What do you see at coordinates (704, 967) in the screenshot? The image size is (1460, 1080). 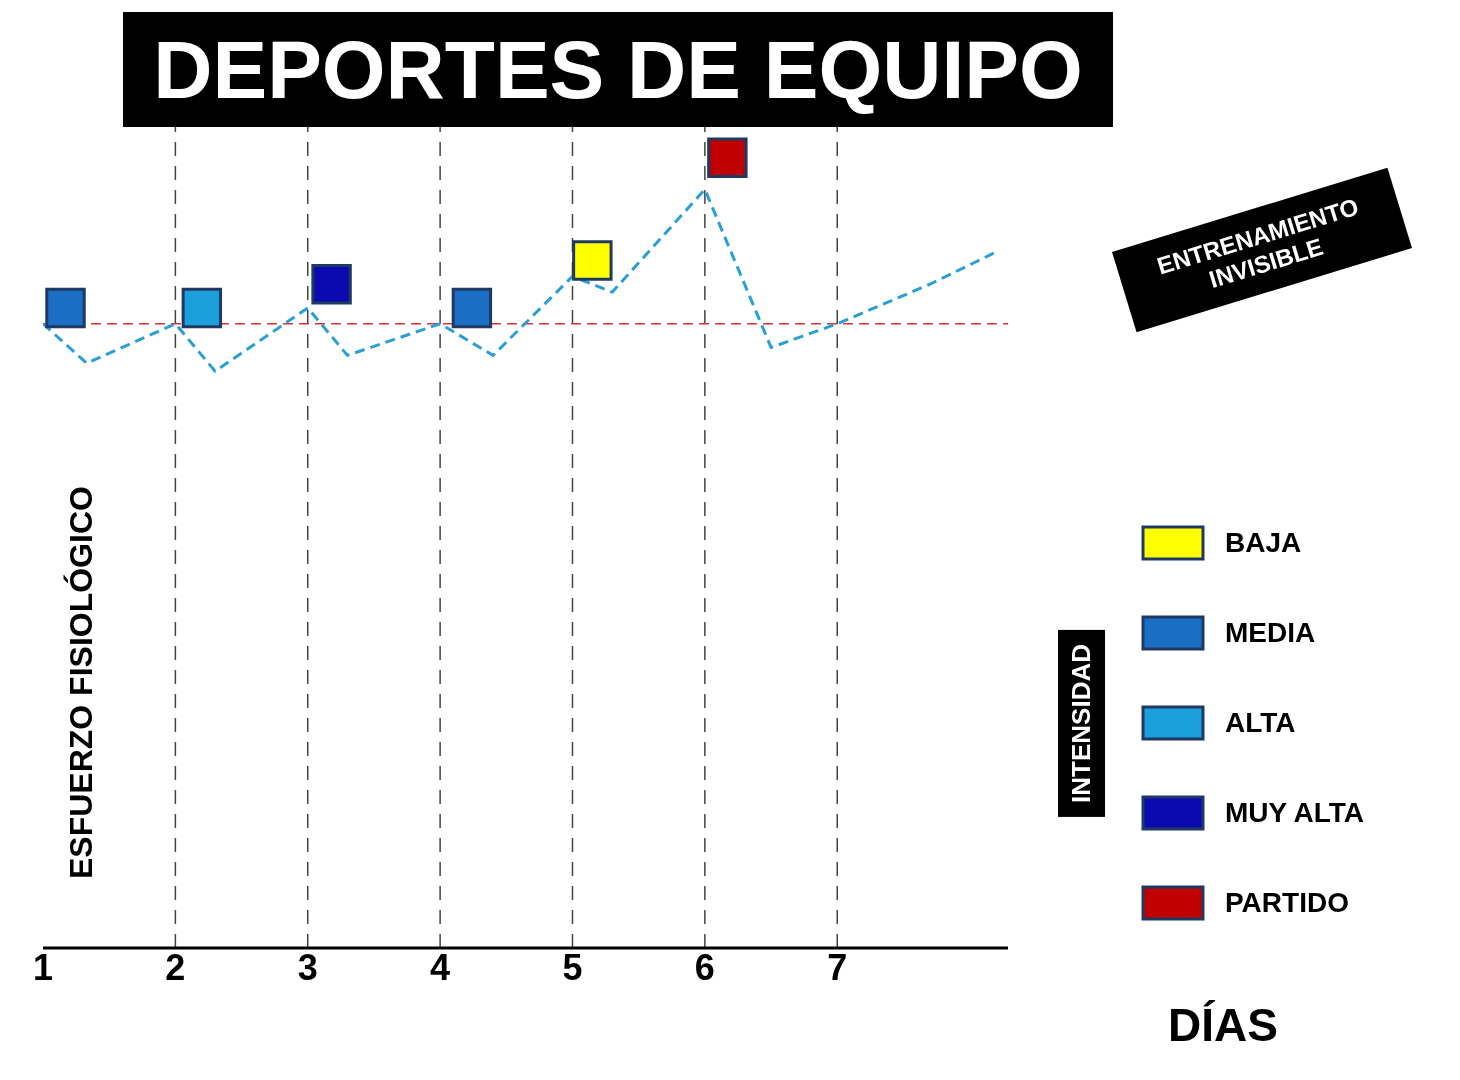 I see `x-tick-label: 6` at bounding box center [704, 967].